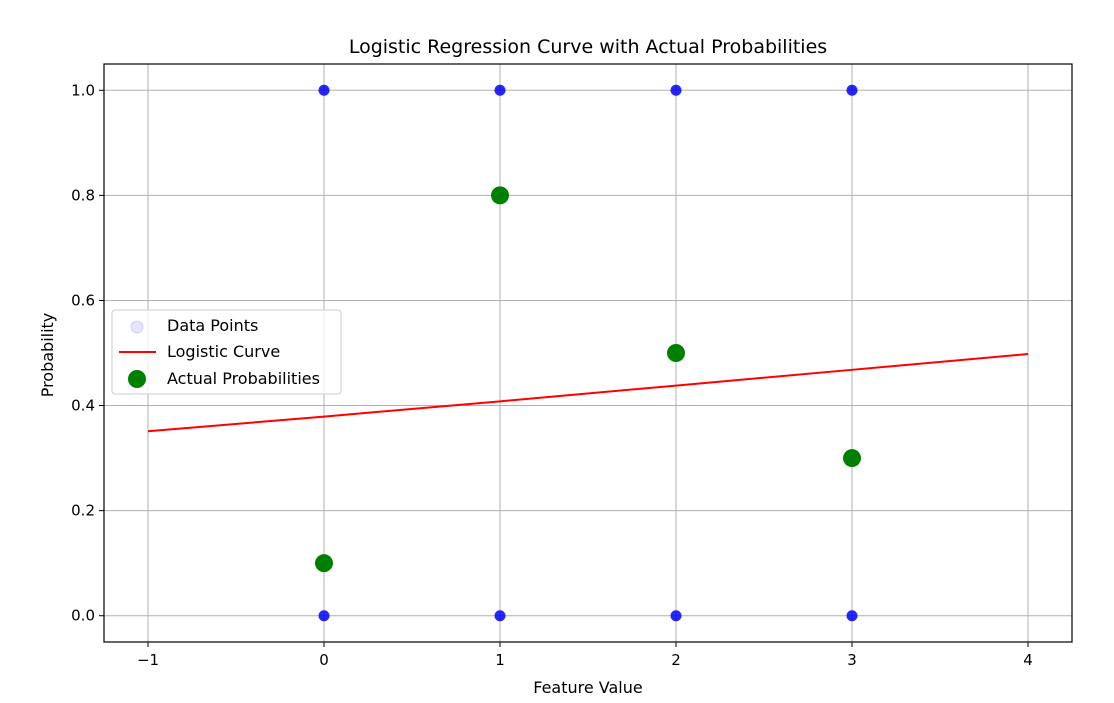  What do you see at coordinates (587, 687) in the screenshot?
I see `x-axis-label: Feature Value` at bounding box center [587, 687].